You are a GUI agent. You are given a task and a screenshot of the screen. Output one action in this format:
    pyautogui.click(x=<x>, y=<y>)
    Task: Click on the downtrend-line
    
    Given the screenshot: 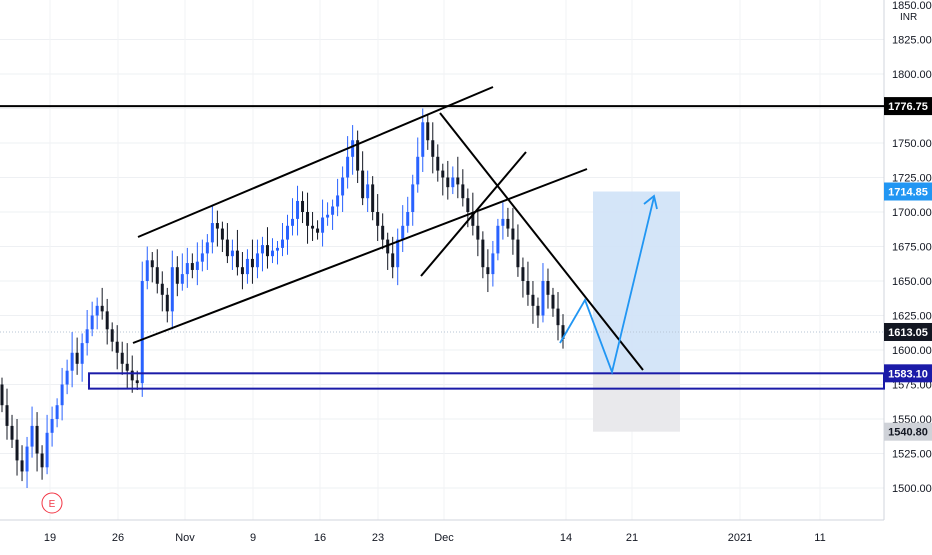 What is the action you would take?
    pyautogui.click(x=541, y=241)
    